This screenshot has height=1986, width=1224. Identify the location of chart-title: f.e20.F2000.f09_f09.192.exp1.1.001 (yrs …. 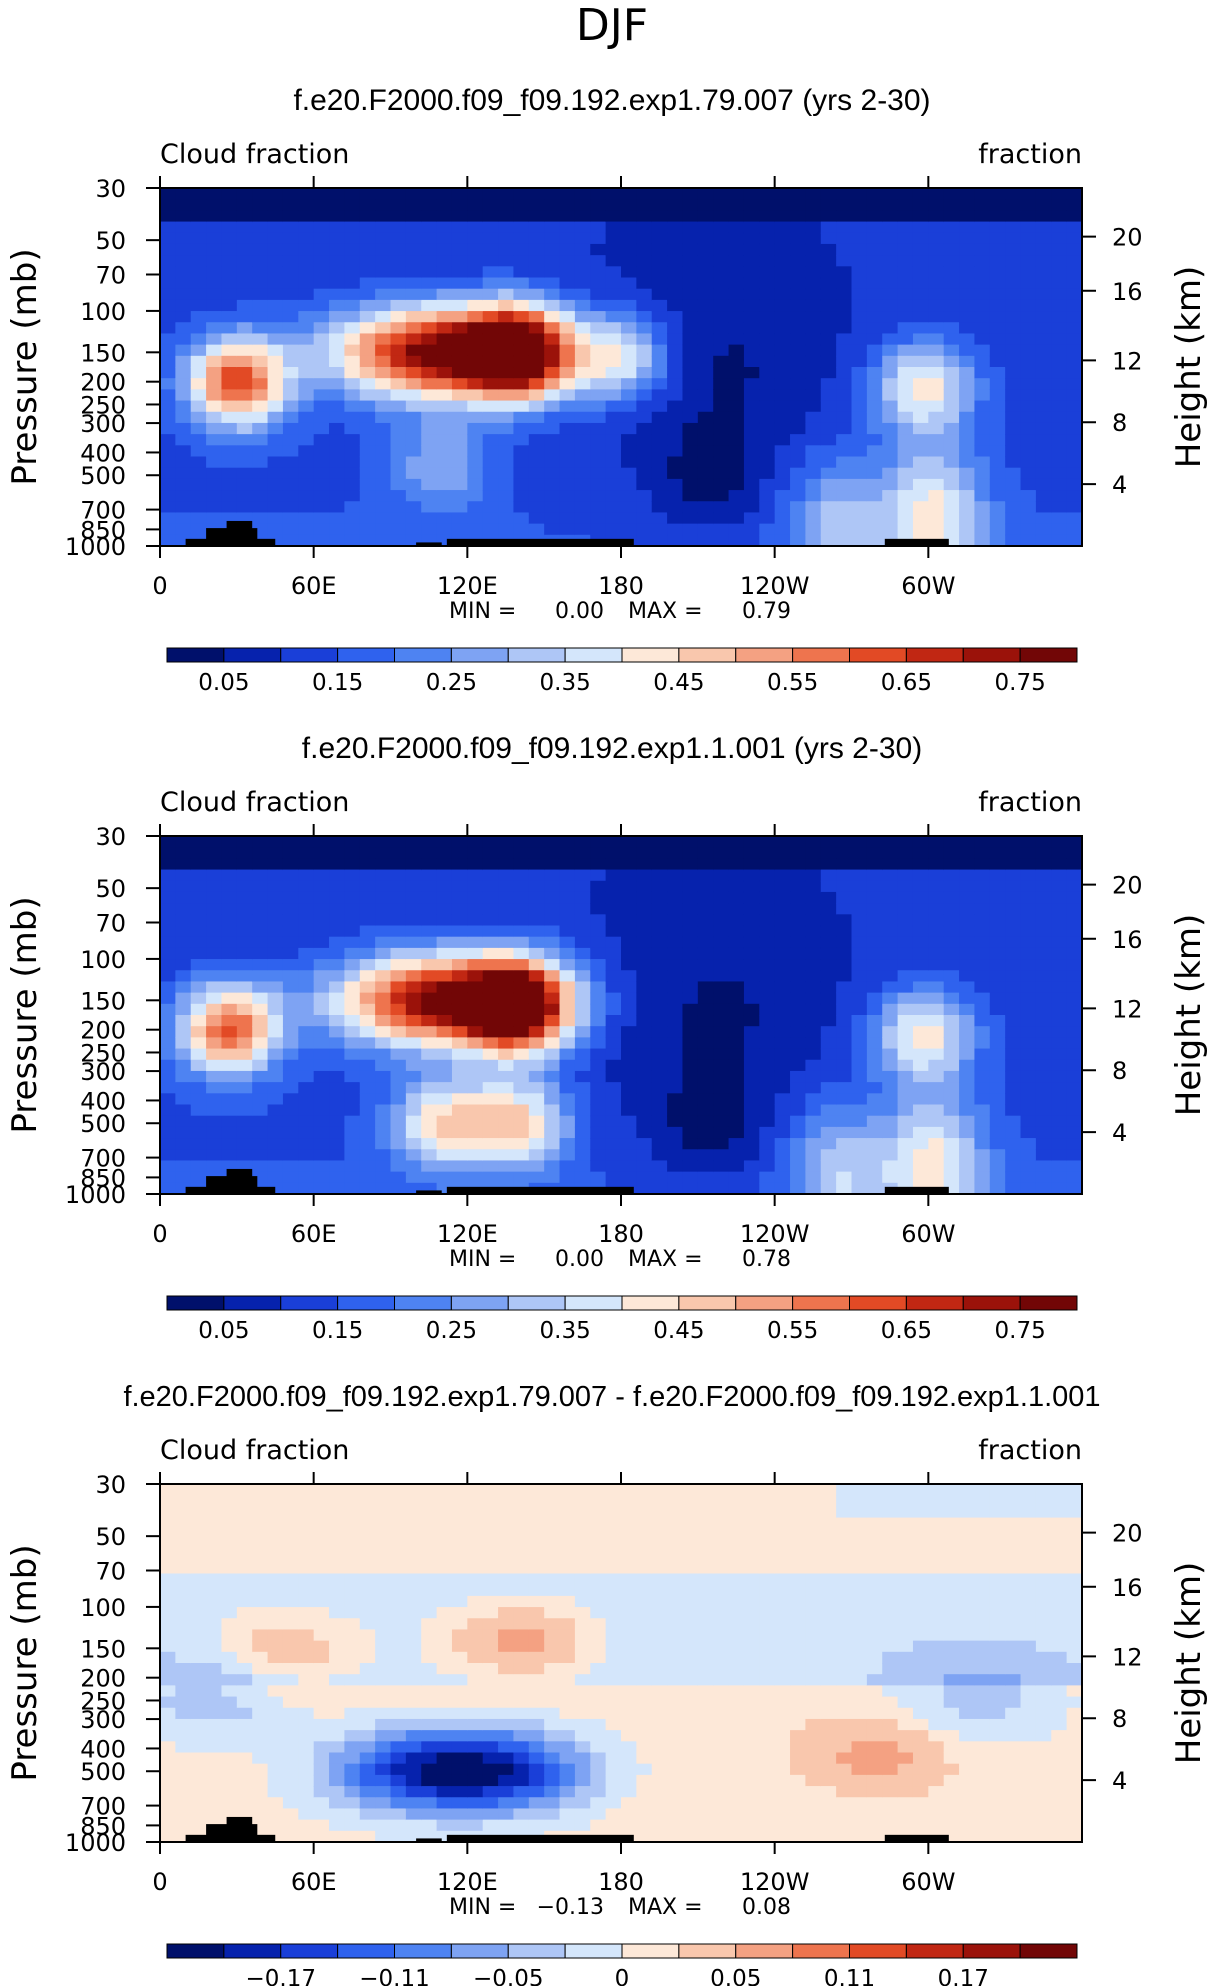
(612, 748).